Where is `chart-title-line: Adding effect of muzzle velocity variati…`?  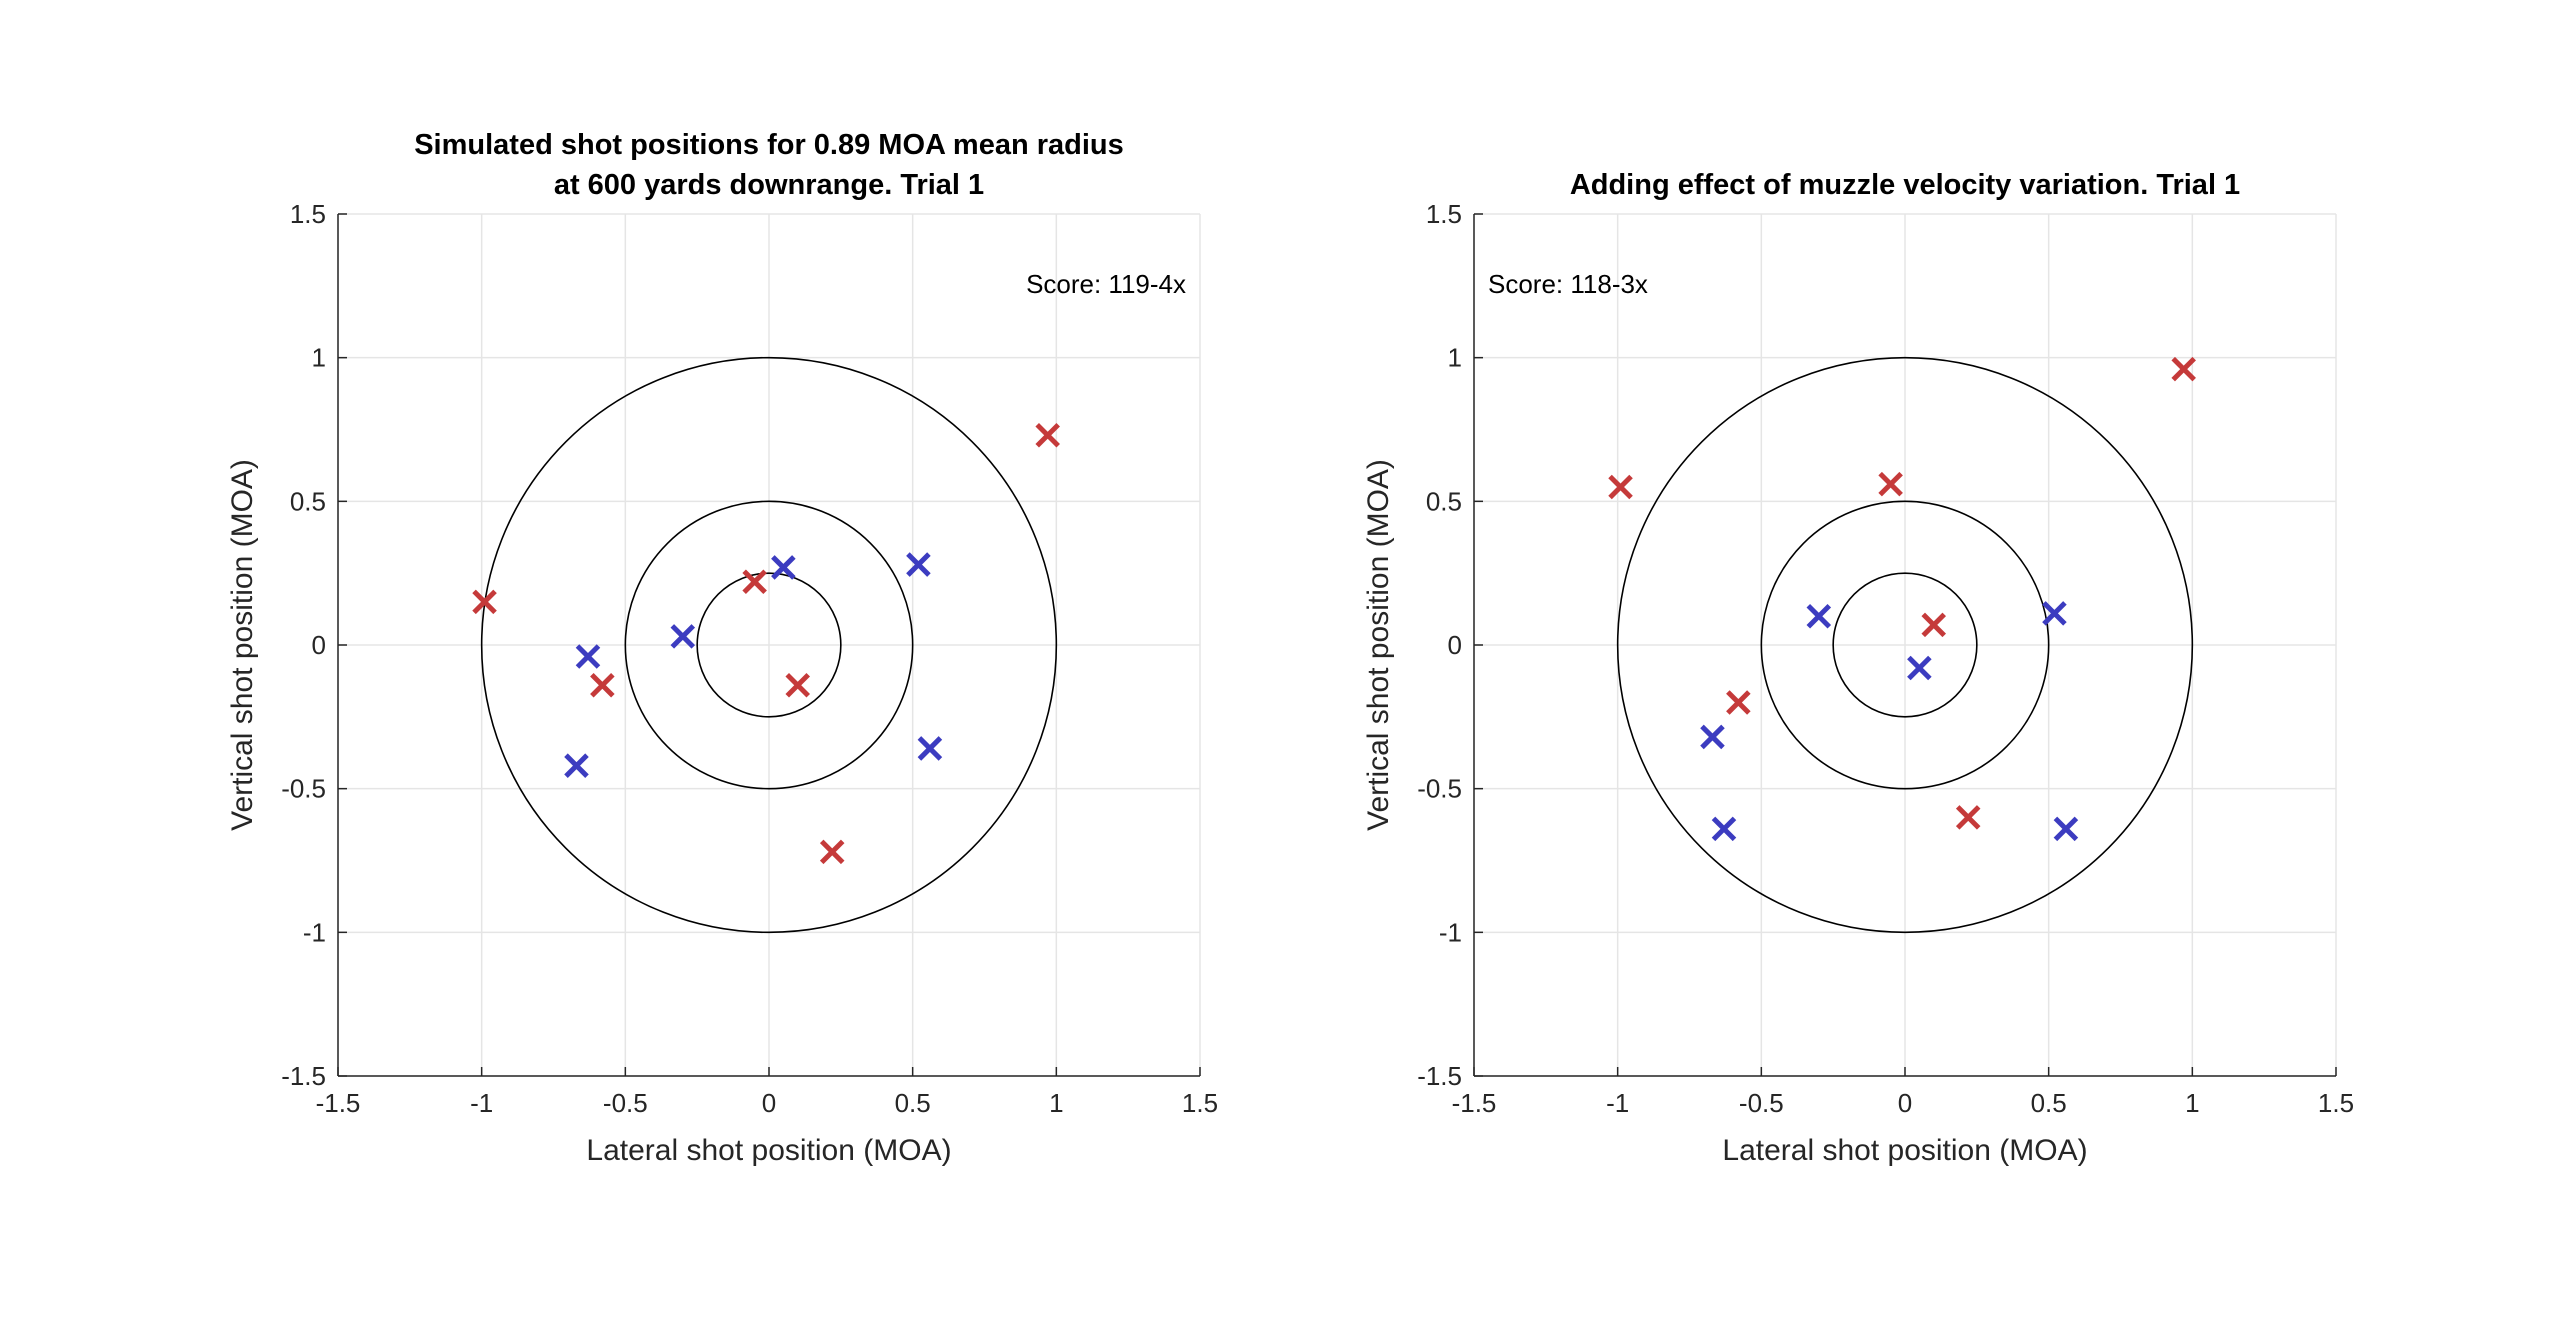
chart-title-line: Adding effect of muzzle velocity variati… is located at coordinates (1905, 185).